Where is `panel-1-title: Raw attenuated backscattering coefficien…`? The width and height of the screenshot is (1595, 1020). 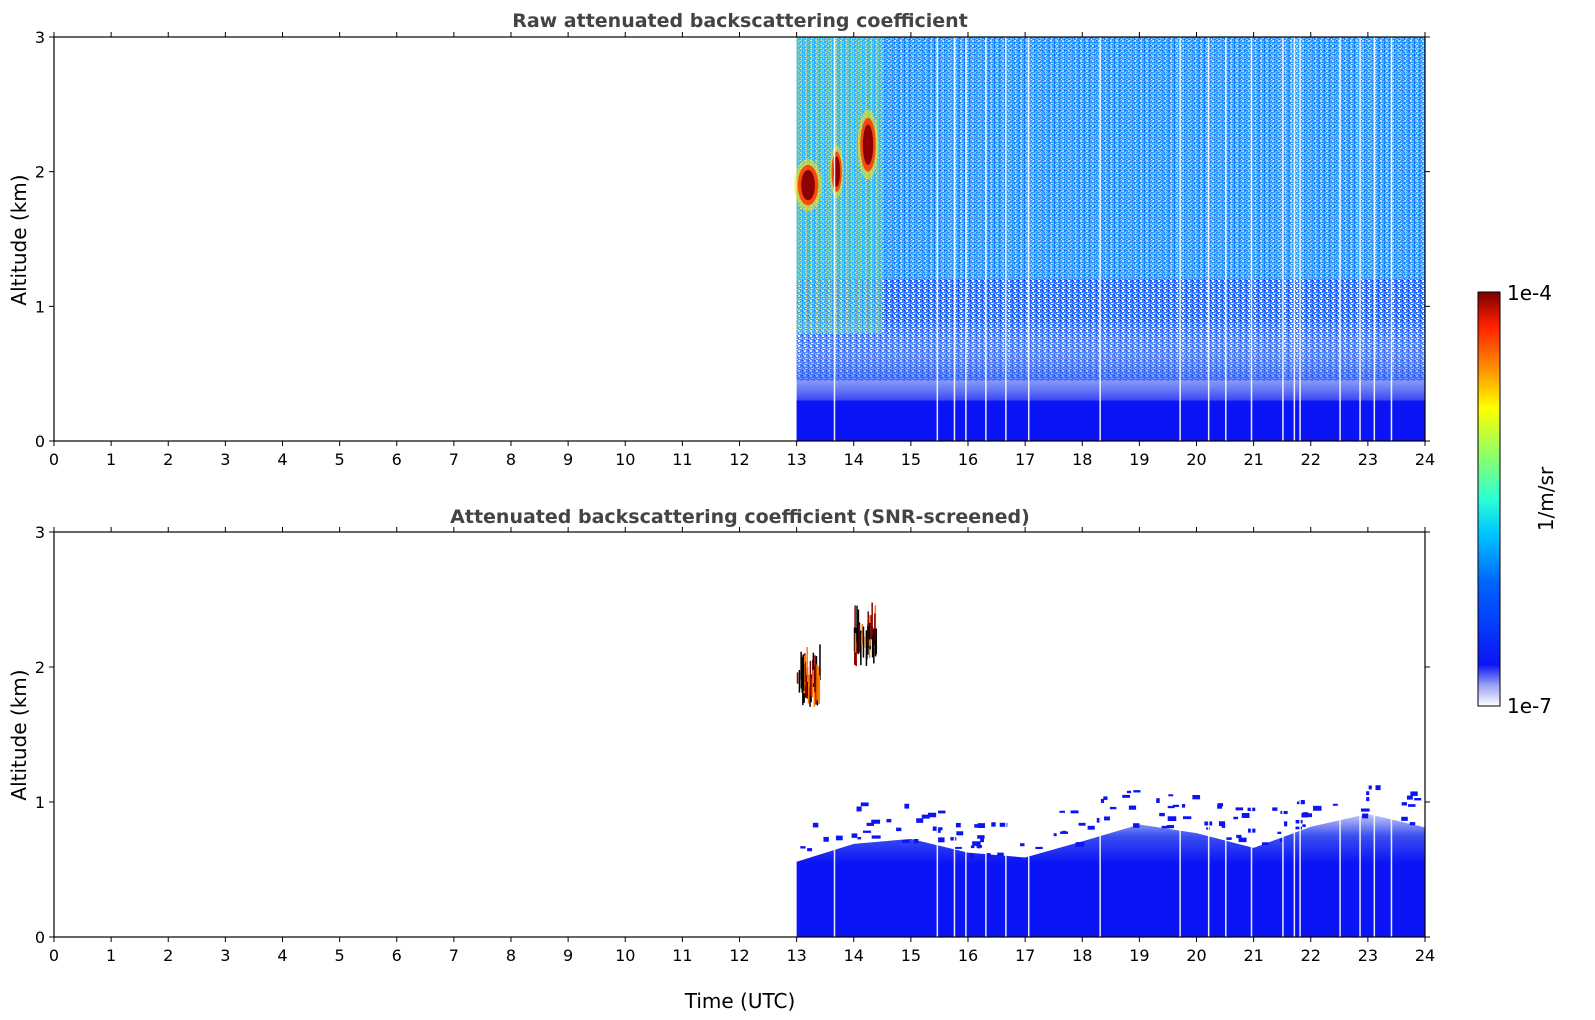
panel-1-title: Raw attenuated backscattering coefficien… is located at coordinates (740, 21).